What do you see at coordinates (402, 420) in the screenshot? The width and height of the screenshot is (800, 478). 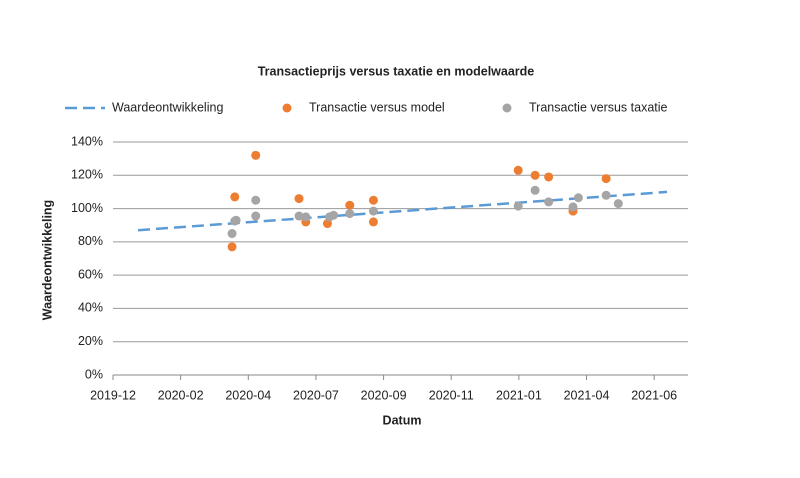 I see `x-axis-label: Datum` at bounding box center [402, 420].